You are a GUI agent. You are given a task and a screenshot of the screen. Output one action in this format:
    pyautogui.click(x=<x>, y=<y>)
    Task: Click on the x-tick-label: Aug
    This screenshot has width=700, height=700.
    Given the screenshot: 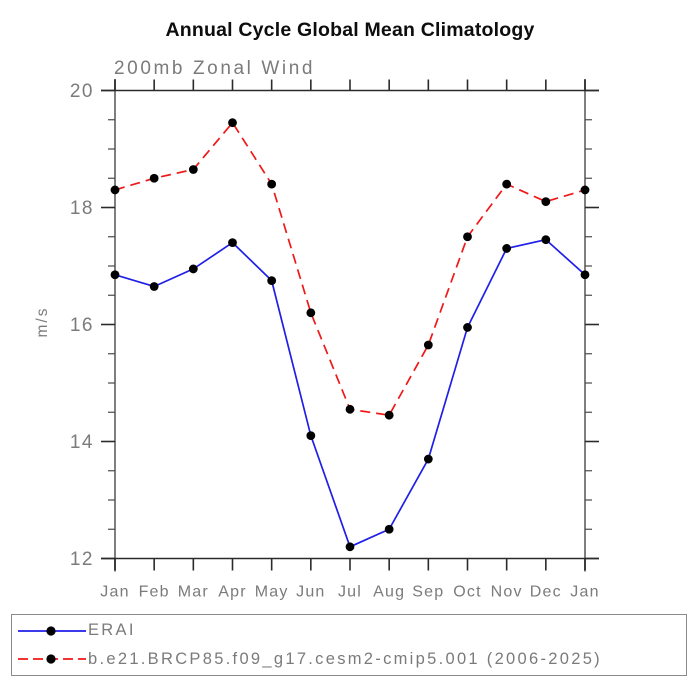 What is the action you would take?
    pyautogui.click(x=389, y=592)
    